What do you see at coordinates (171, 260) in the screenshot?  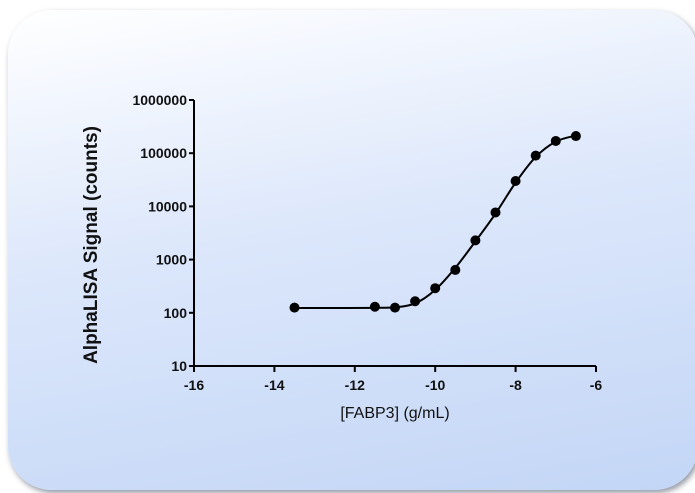 I see `y-tick-label: 1000` at bounding box center [171, 260].